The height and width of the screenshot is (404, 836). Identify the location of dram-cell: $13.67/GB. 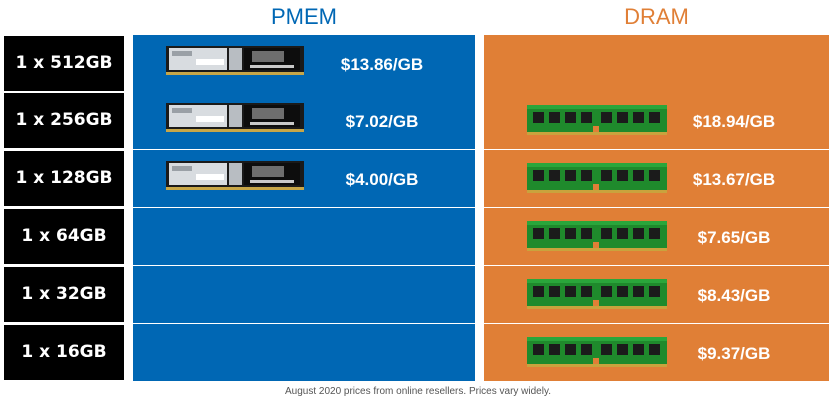
(656, 178).